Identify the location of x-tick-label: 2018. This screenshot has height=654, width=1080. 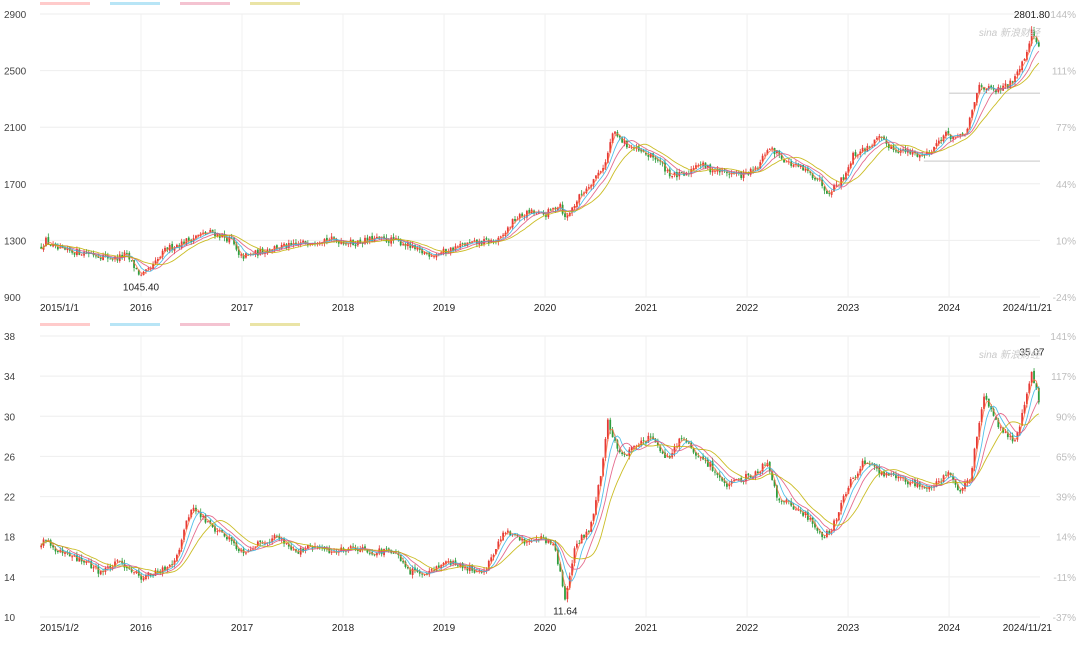
(343, 628).